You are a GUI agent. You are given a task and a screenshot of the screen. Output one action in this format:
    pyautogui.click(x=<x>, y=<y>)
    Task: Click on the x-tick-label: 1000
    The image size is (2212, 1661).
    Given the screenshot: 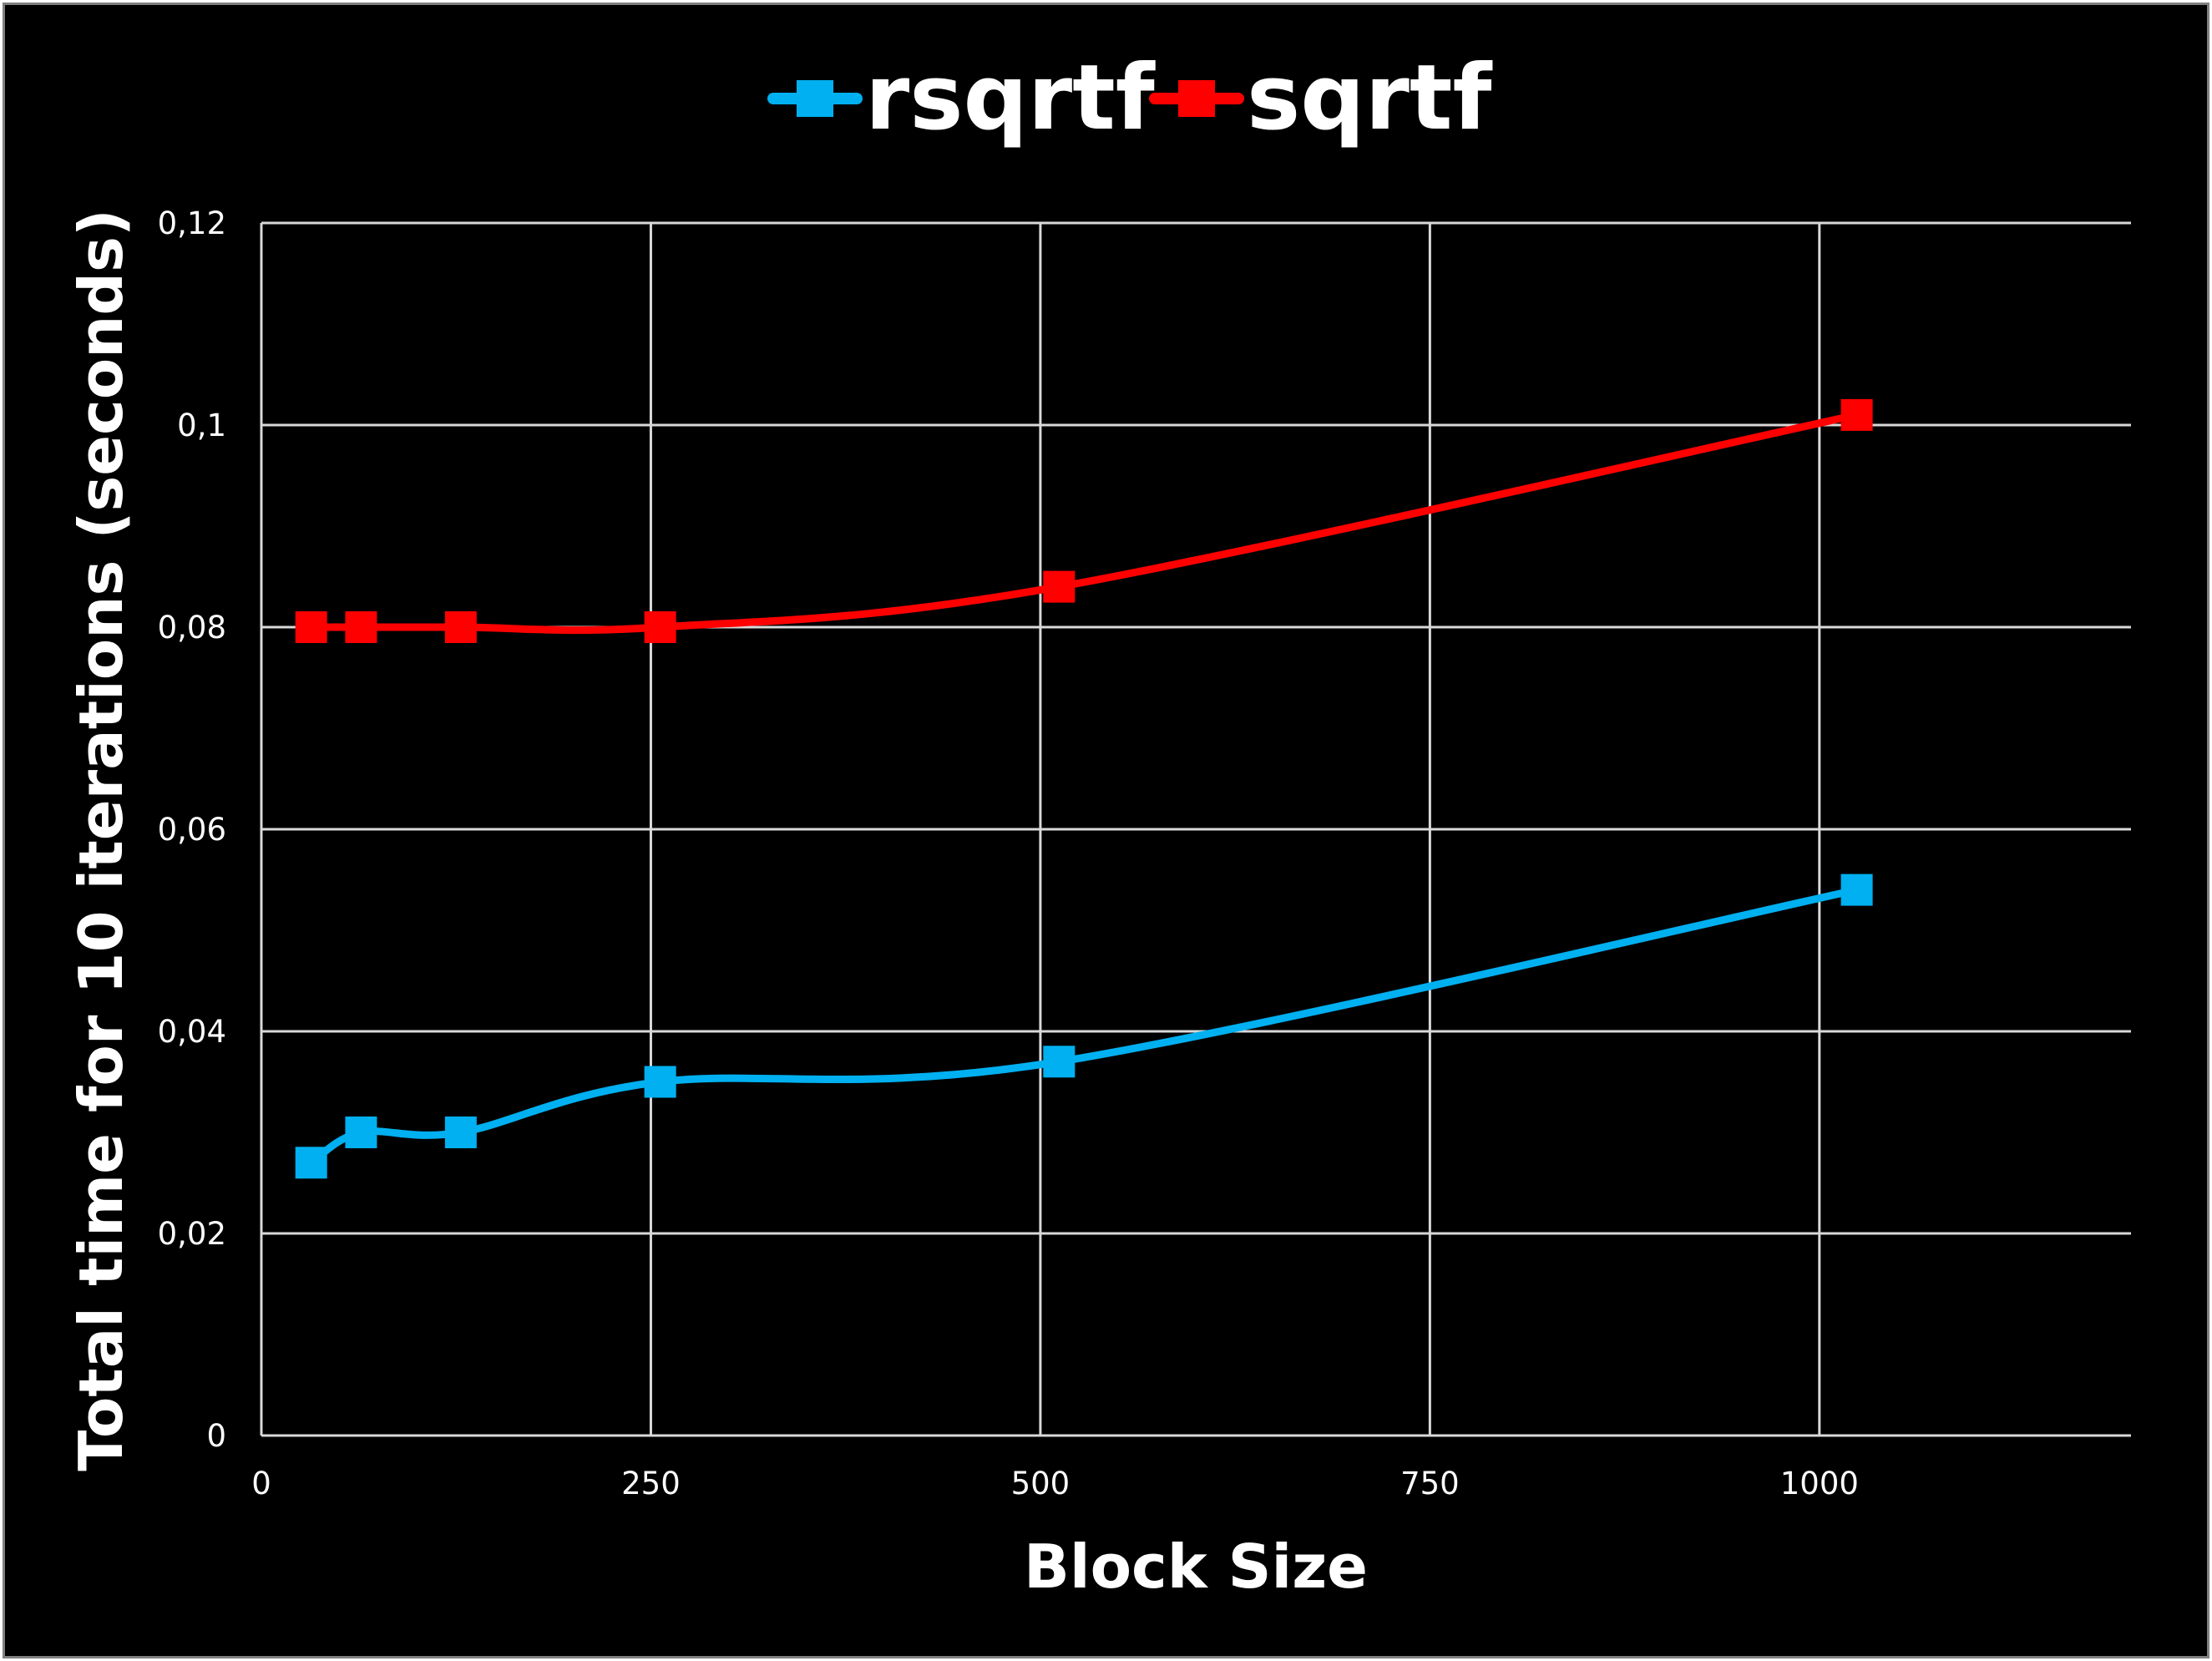 What is the action you would take?
    pyautogui.click(x=1819, y=1483)
    